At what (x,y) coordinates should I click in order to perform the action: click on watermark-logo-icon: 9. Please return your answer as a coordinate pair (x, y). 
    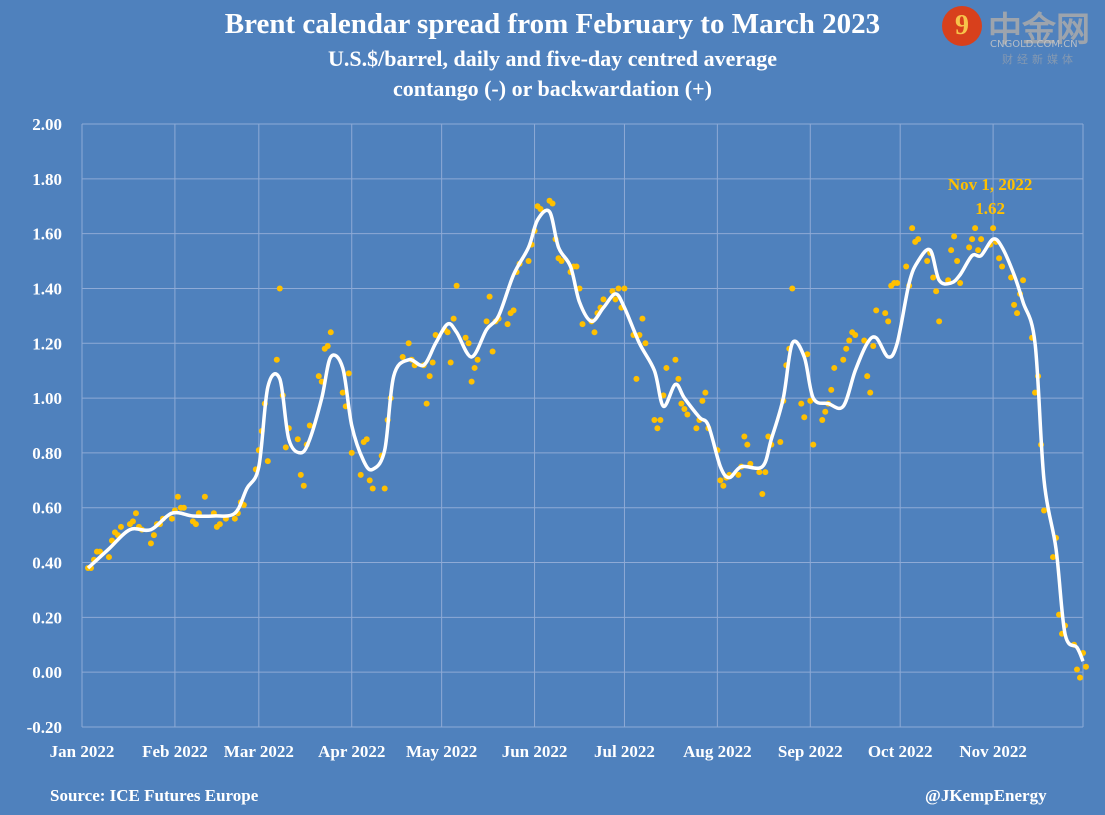
    Looking at the image, I should click on (962, 26).